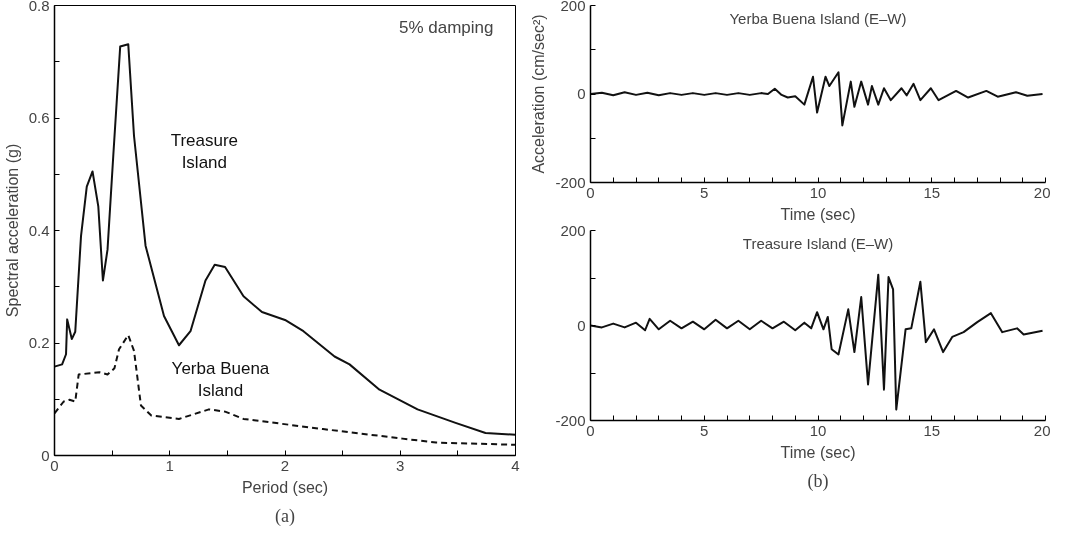 The width and height of the screenshot is (1065, 538). I want to click on x-tick-label: 1, so click(169, 465).